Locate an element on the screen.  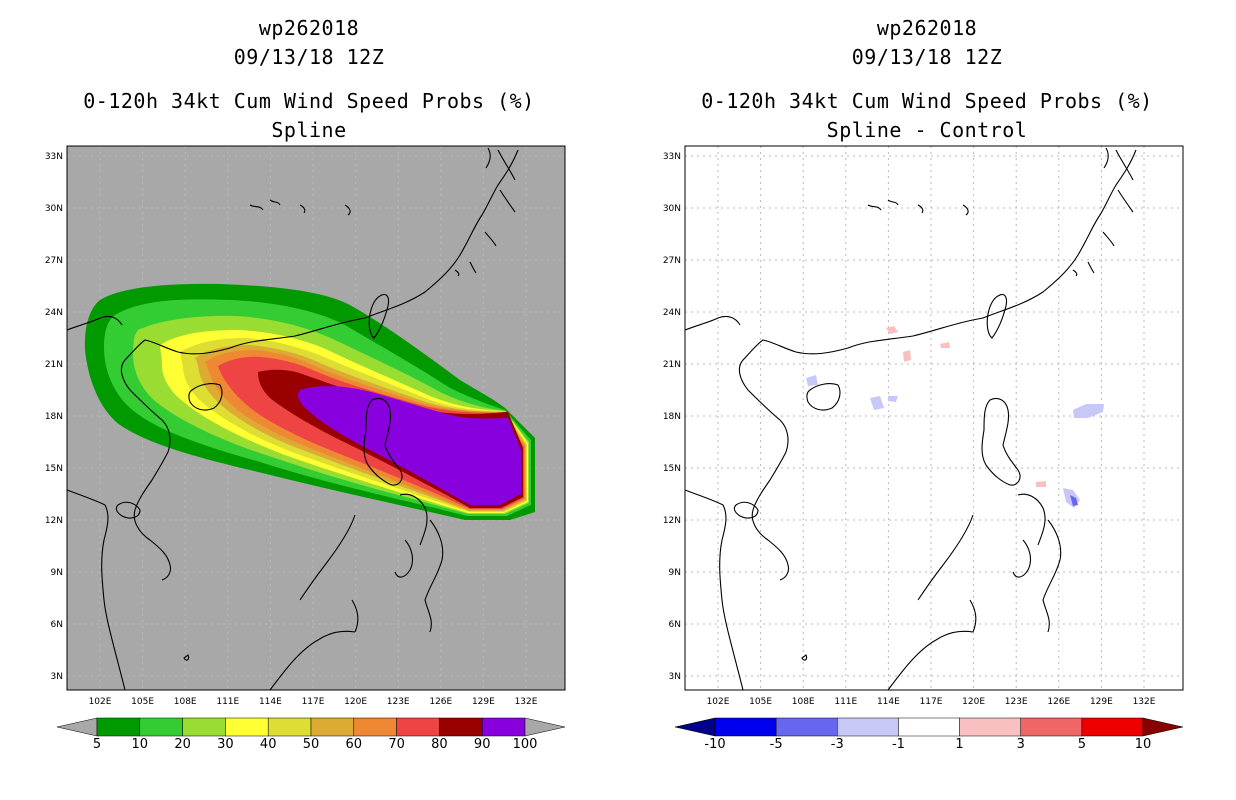
lat-label: 15N is located at coordinates (54, 469).